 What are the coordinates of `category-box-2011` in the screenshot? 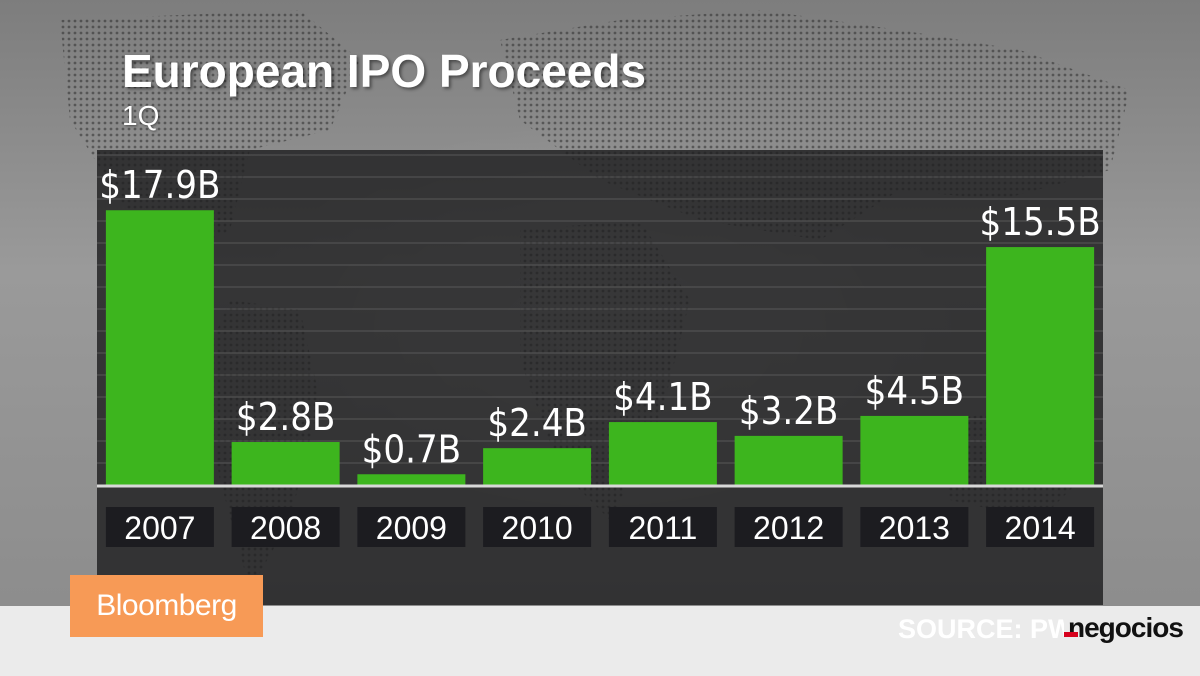 It's located at (662, 527).